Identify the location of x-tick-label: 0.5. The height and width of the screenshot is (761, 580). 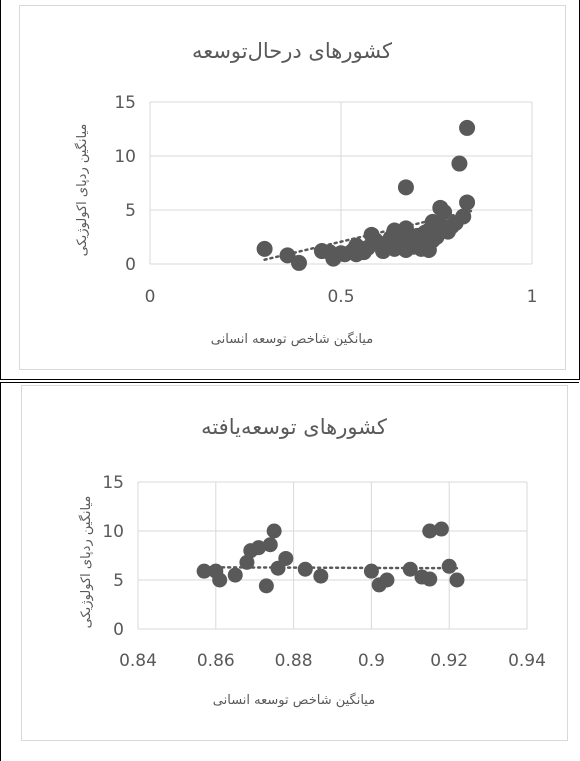
(340, 297).